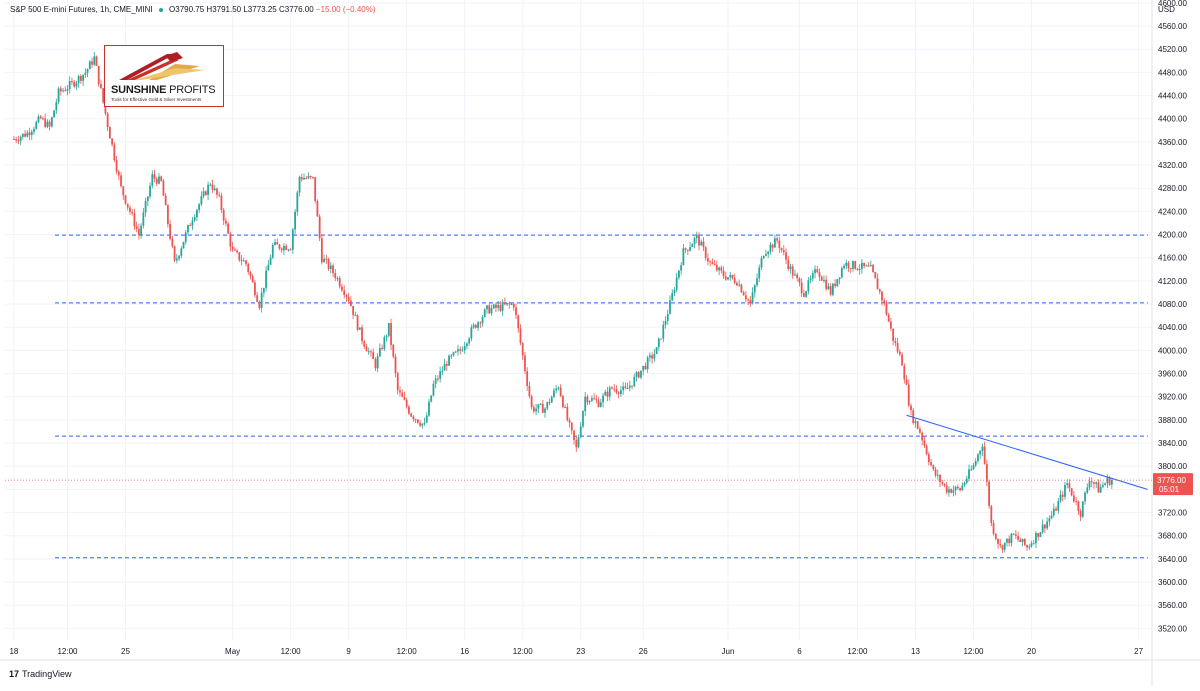  What do you see at coordinates (81, 9) in the screenshot?
I see `symbol-title: S&P 500 E-mini Futures, 1h, CME_MINI` at bounding box center [81, 9].